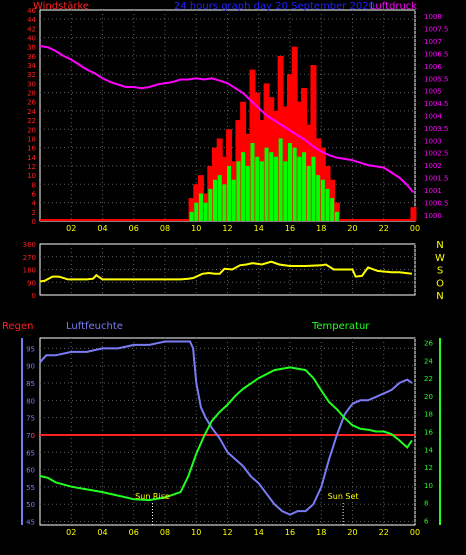 The height and width of the screenshot is (555, 466). Describe the element at coordinates (440, 258) in the screenshot. I see `compass-label: W` at that location.